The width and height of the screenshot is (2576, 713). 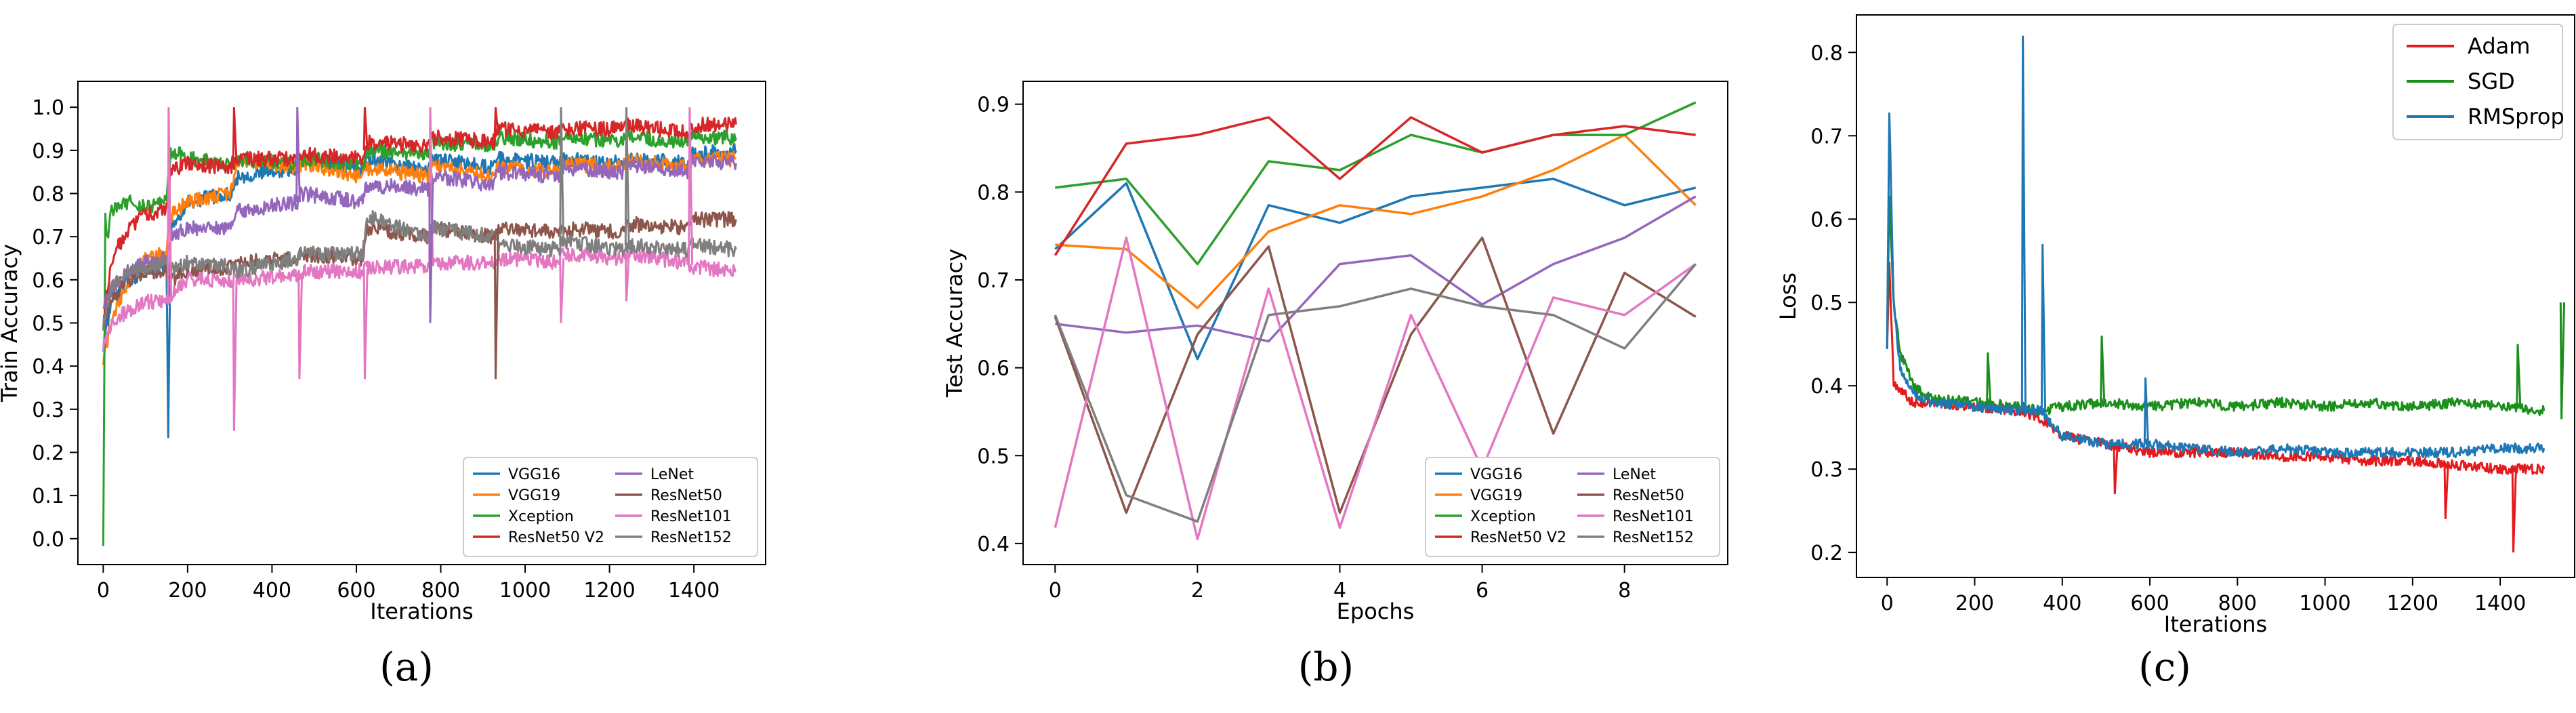 What do you see at coordinates (556, 537) in the screenshot?
I see `legend-label-resnet50-v2: ResNet50 V2` at bounding box center [556, 537].